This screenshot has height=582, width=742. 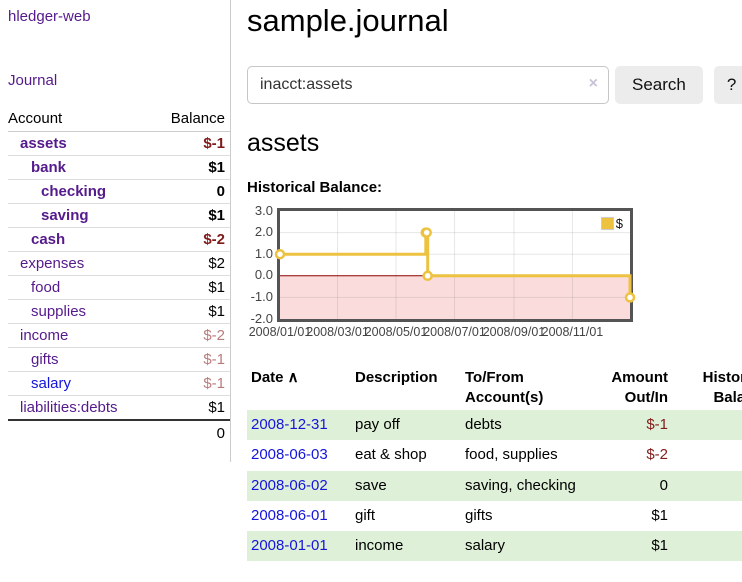 What do you see at coordinates (619, 223) in the screenshot?
I see `legend-label: $` at bounding box center [619, 223].